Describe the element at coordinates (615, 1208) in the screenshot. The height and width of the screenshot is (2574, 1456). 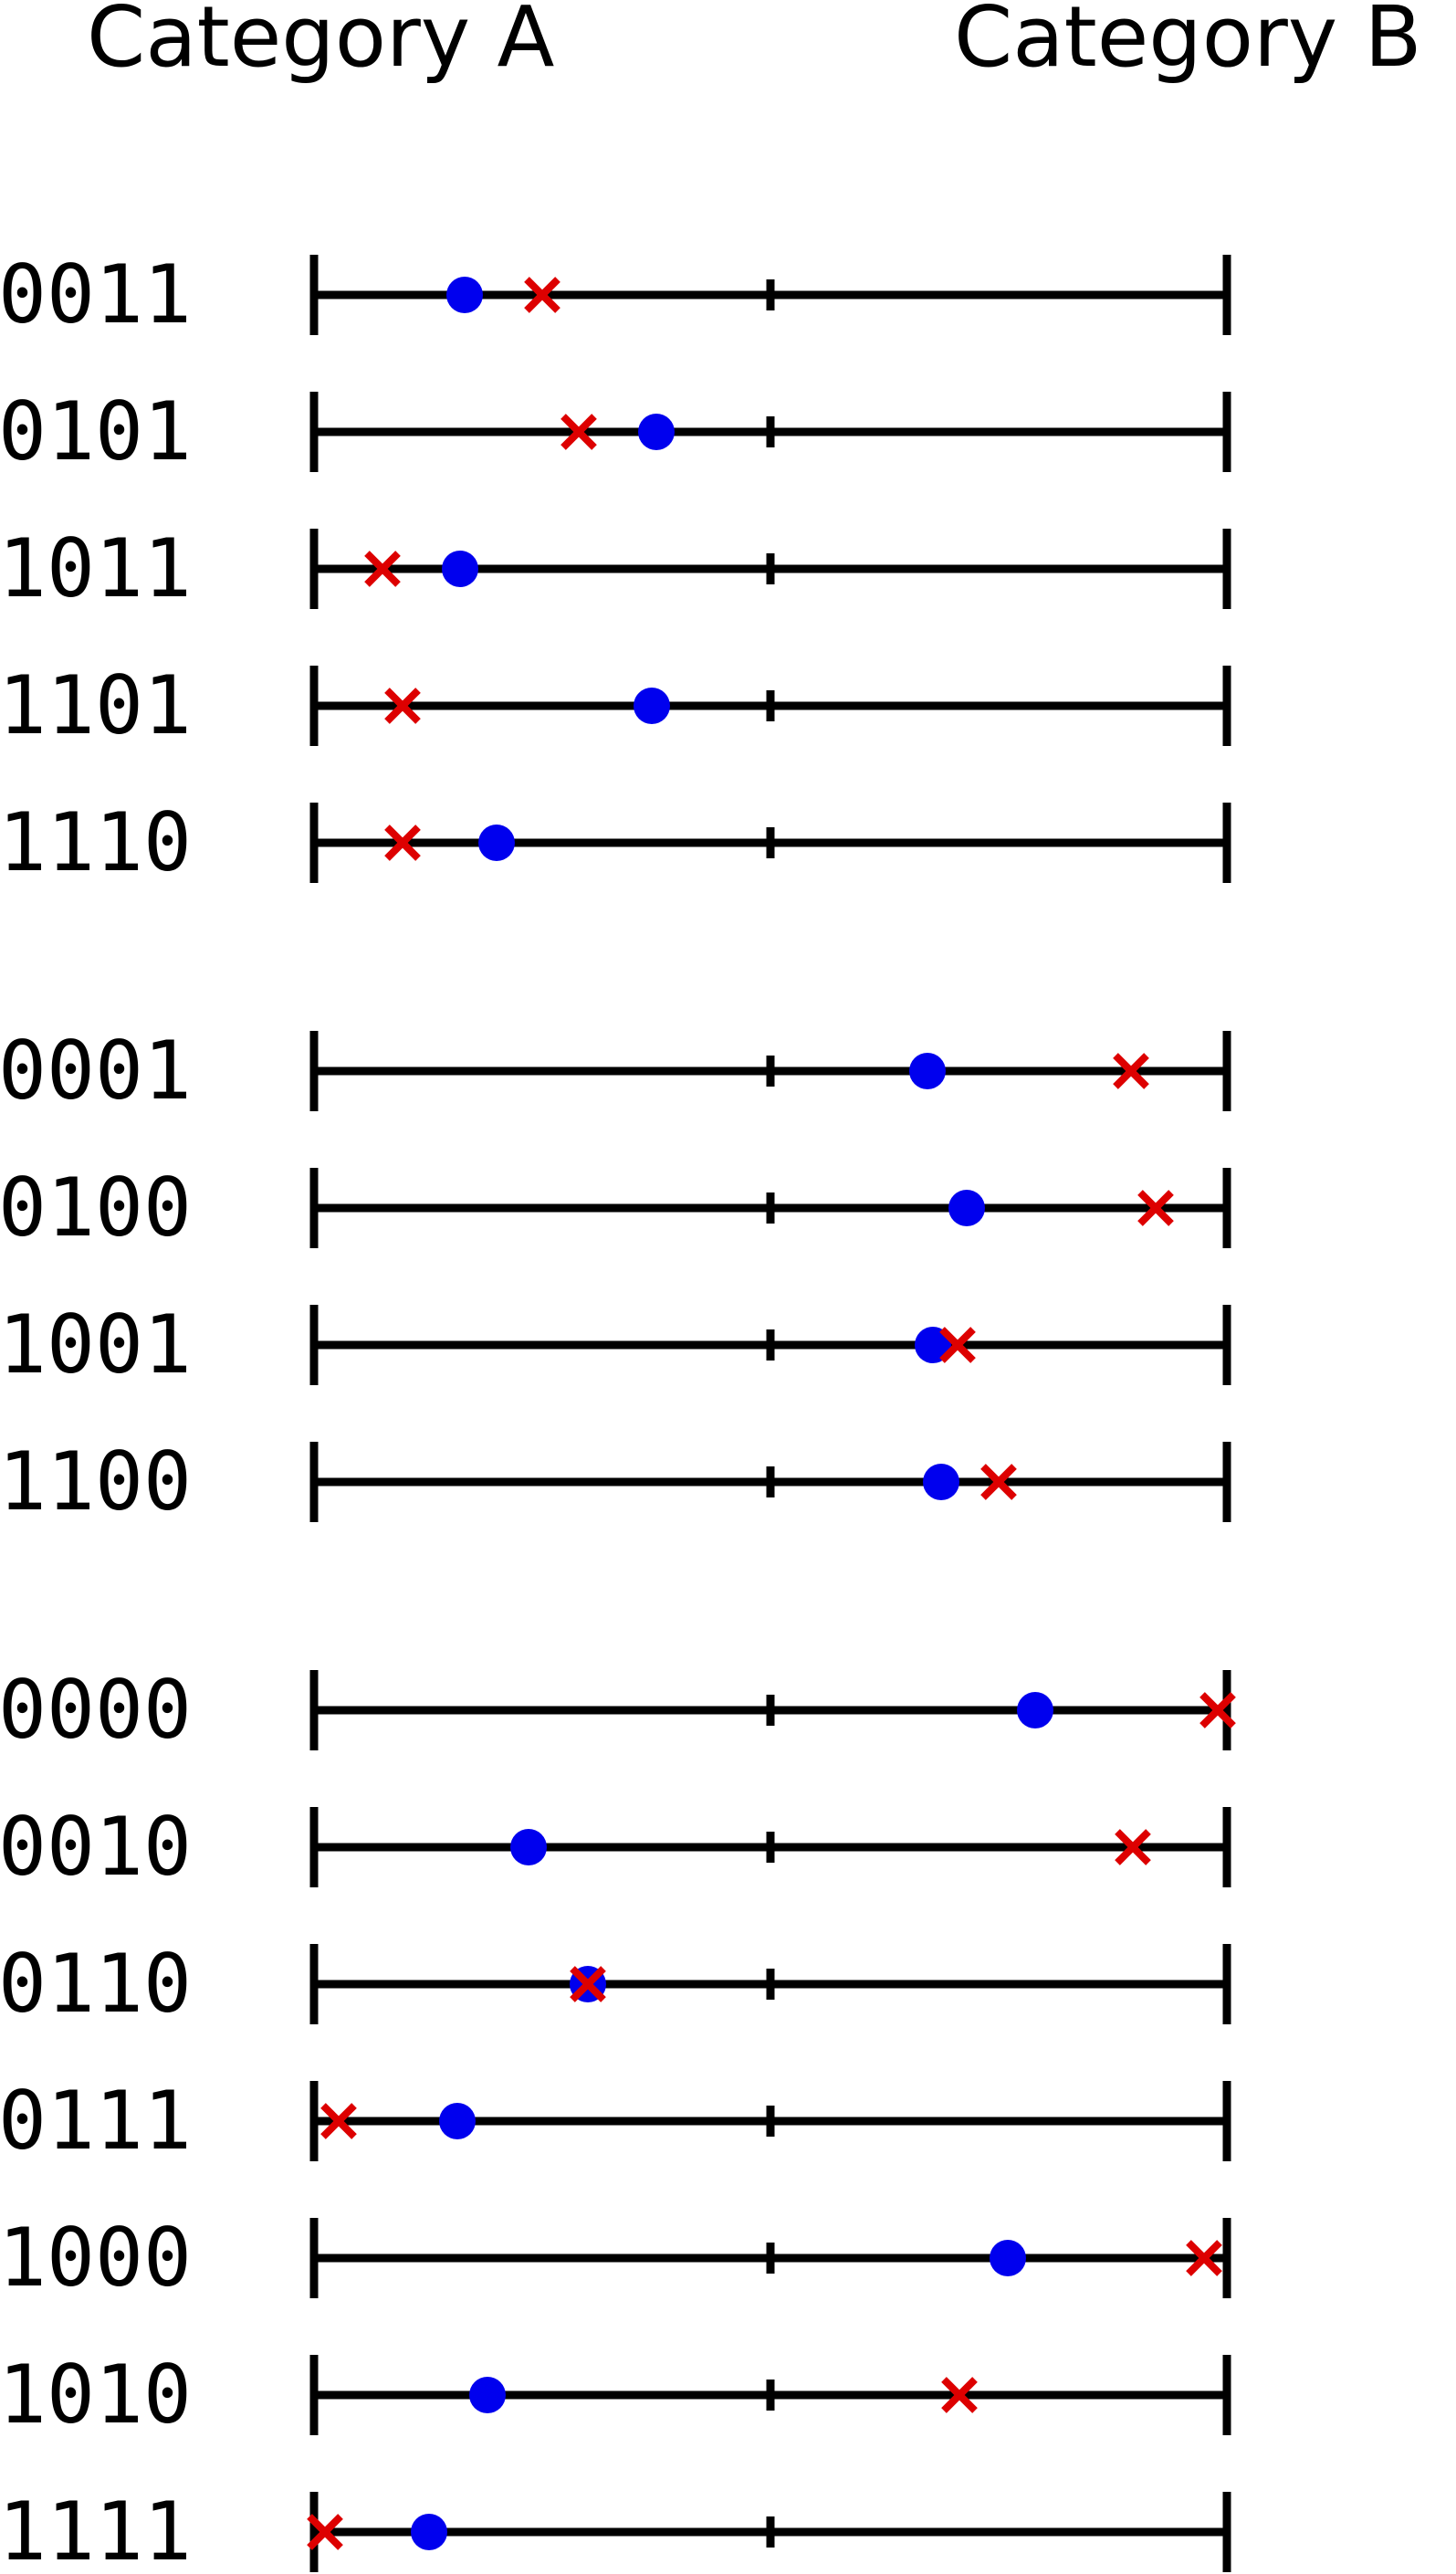
I see `row-0100: 0100` at that location.